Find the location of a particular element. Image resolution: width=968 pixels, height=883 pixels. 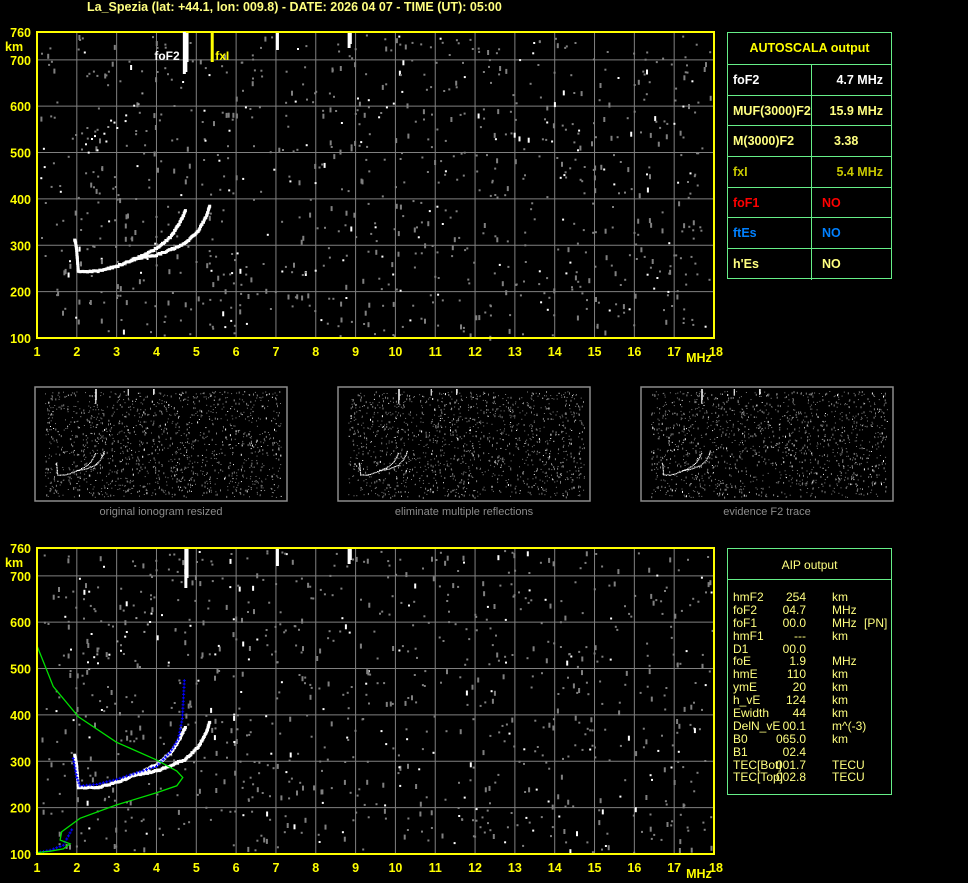

echo-multiple-reflection is located at coordinates (86, 144).